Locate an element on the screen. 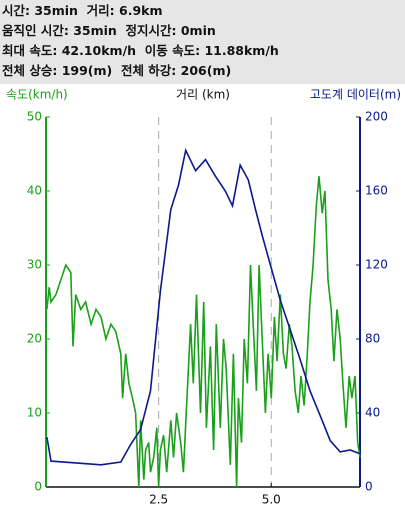 Image resolution: width=405 pixels, height=509 pixels. y2-axis-label: 고도계 데이터(m) is located at coordinates (355, 95).